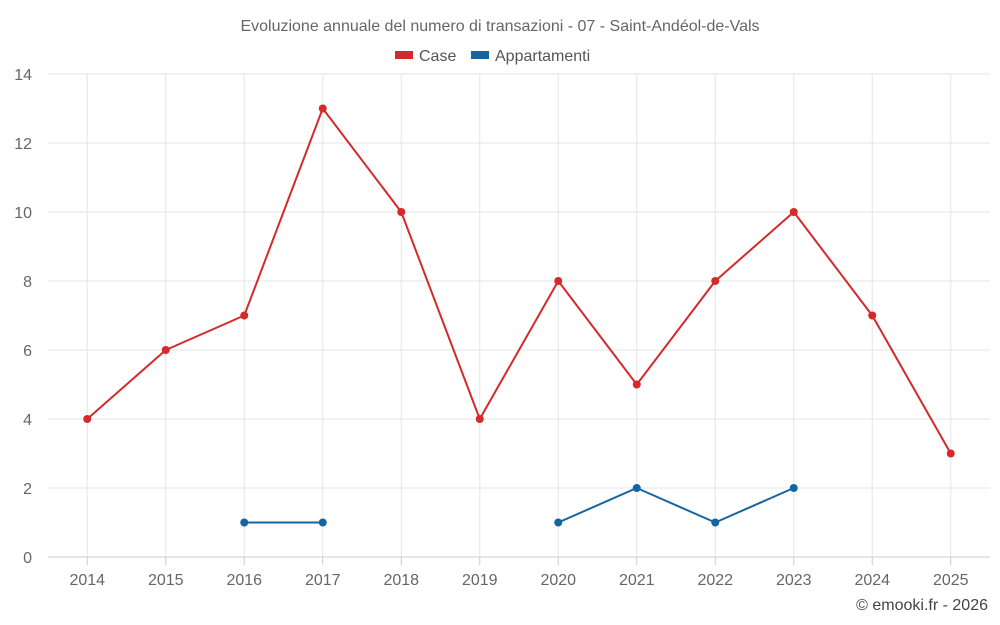  I want to click on data-point-case-2024, so click(872, 315).